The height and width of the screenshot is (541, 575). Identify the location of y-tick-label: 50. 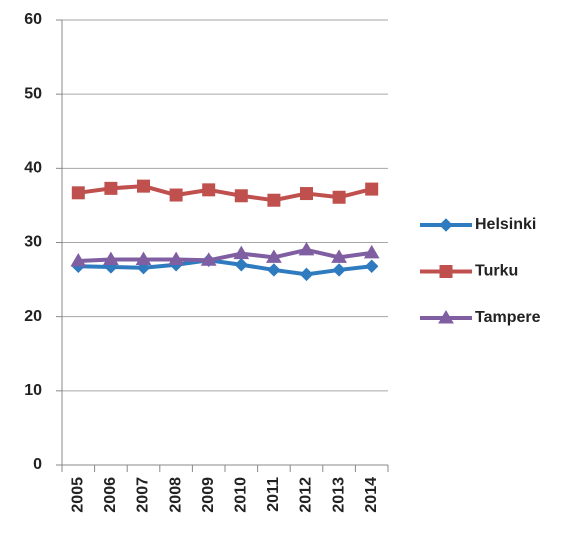
(33, 93).